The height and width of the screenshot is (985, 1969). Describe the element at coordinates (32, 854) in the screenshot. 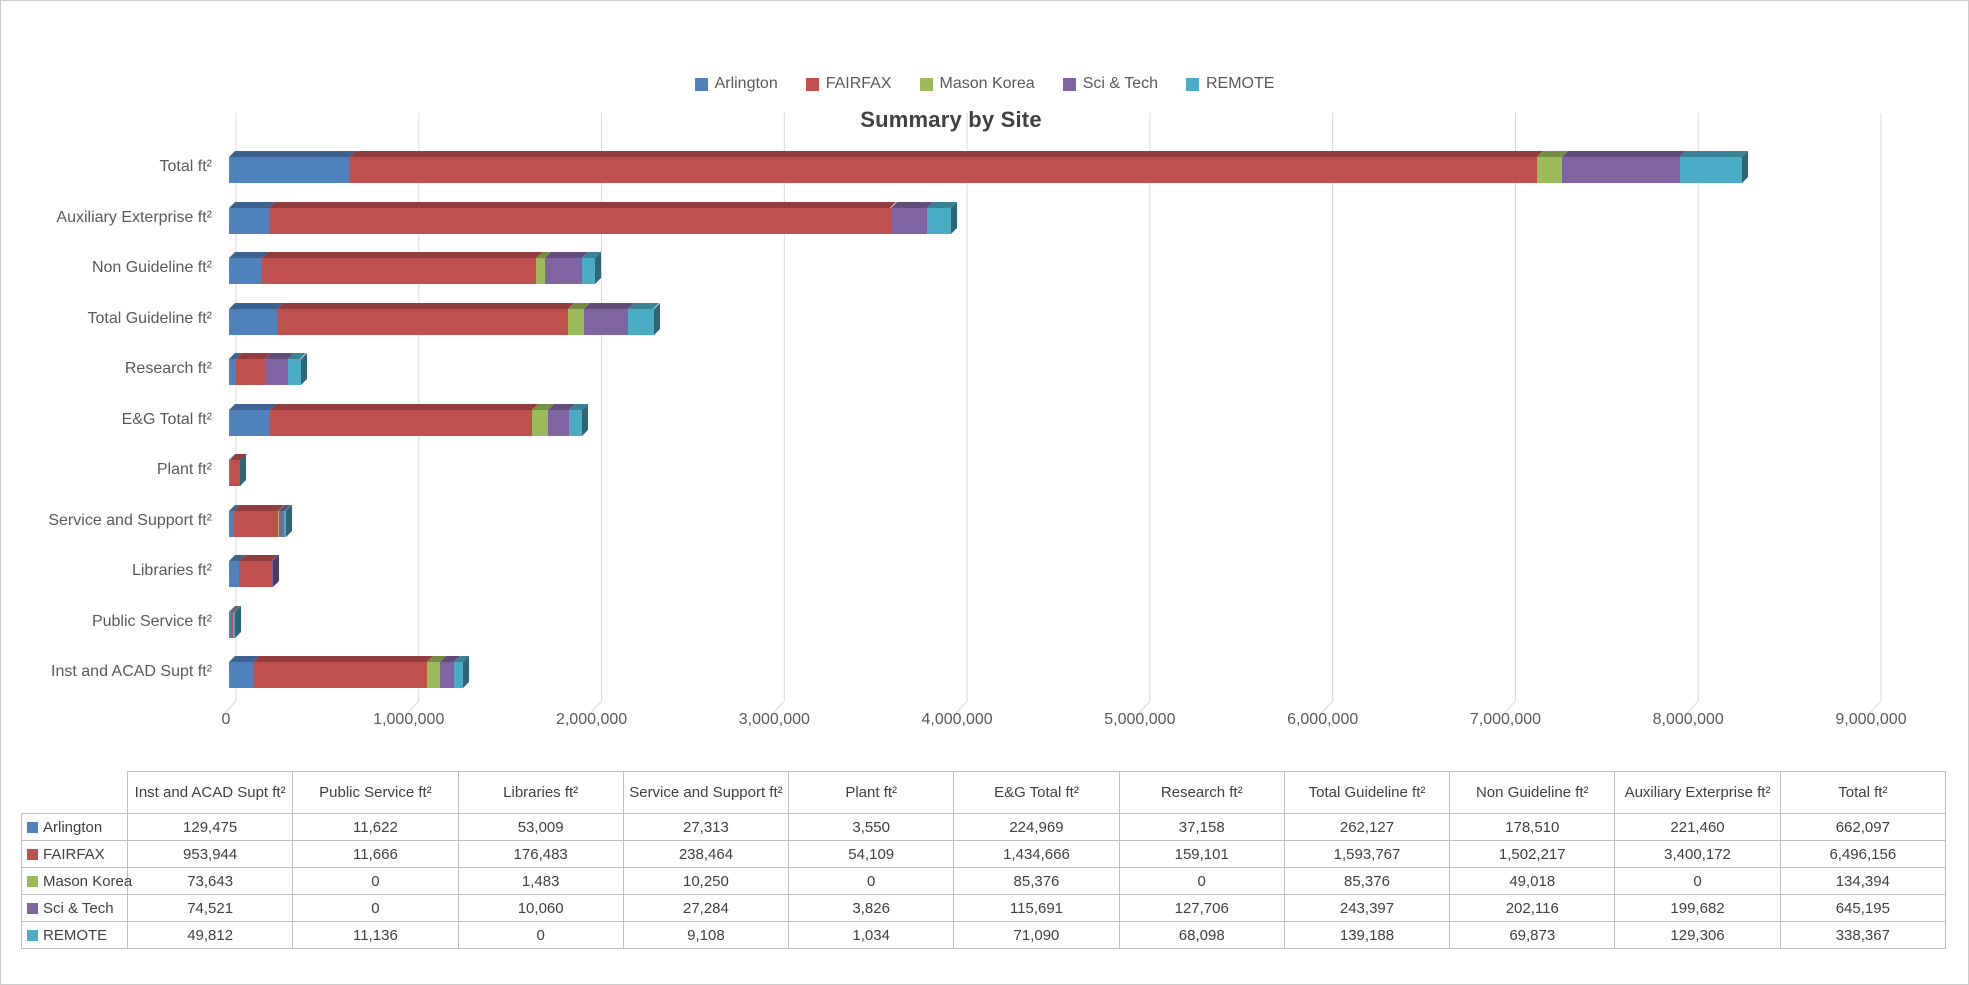

I see `series-color-icon` at that location.